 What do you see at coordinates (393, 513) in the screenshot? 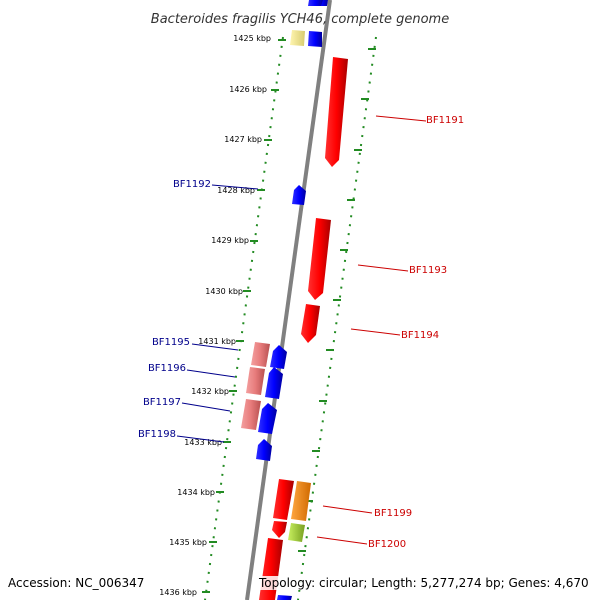
I see `gene-label-bf1199: BF1199` at bounding box center [393, 513].